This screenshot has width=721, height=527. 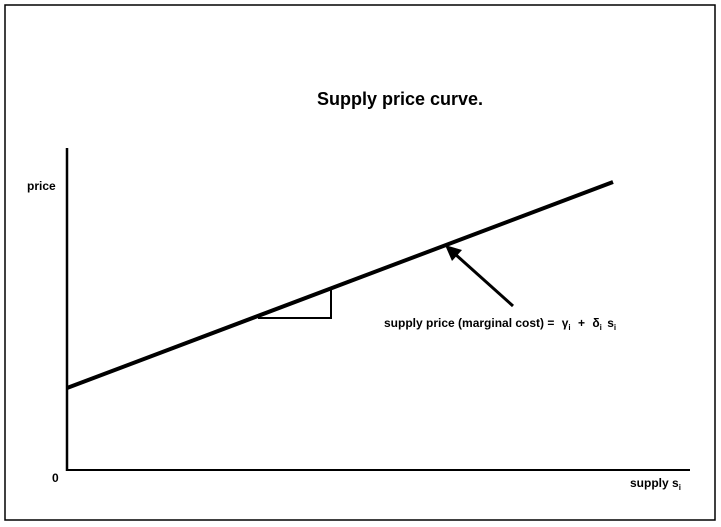 I want to click on x-label-sub: i, so click(x=680, y=487).